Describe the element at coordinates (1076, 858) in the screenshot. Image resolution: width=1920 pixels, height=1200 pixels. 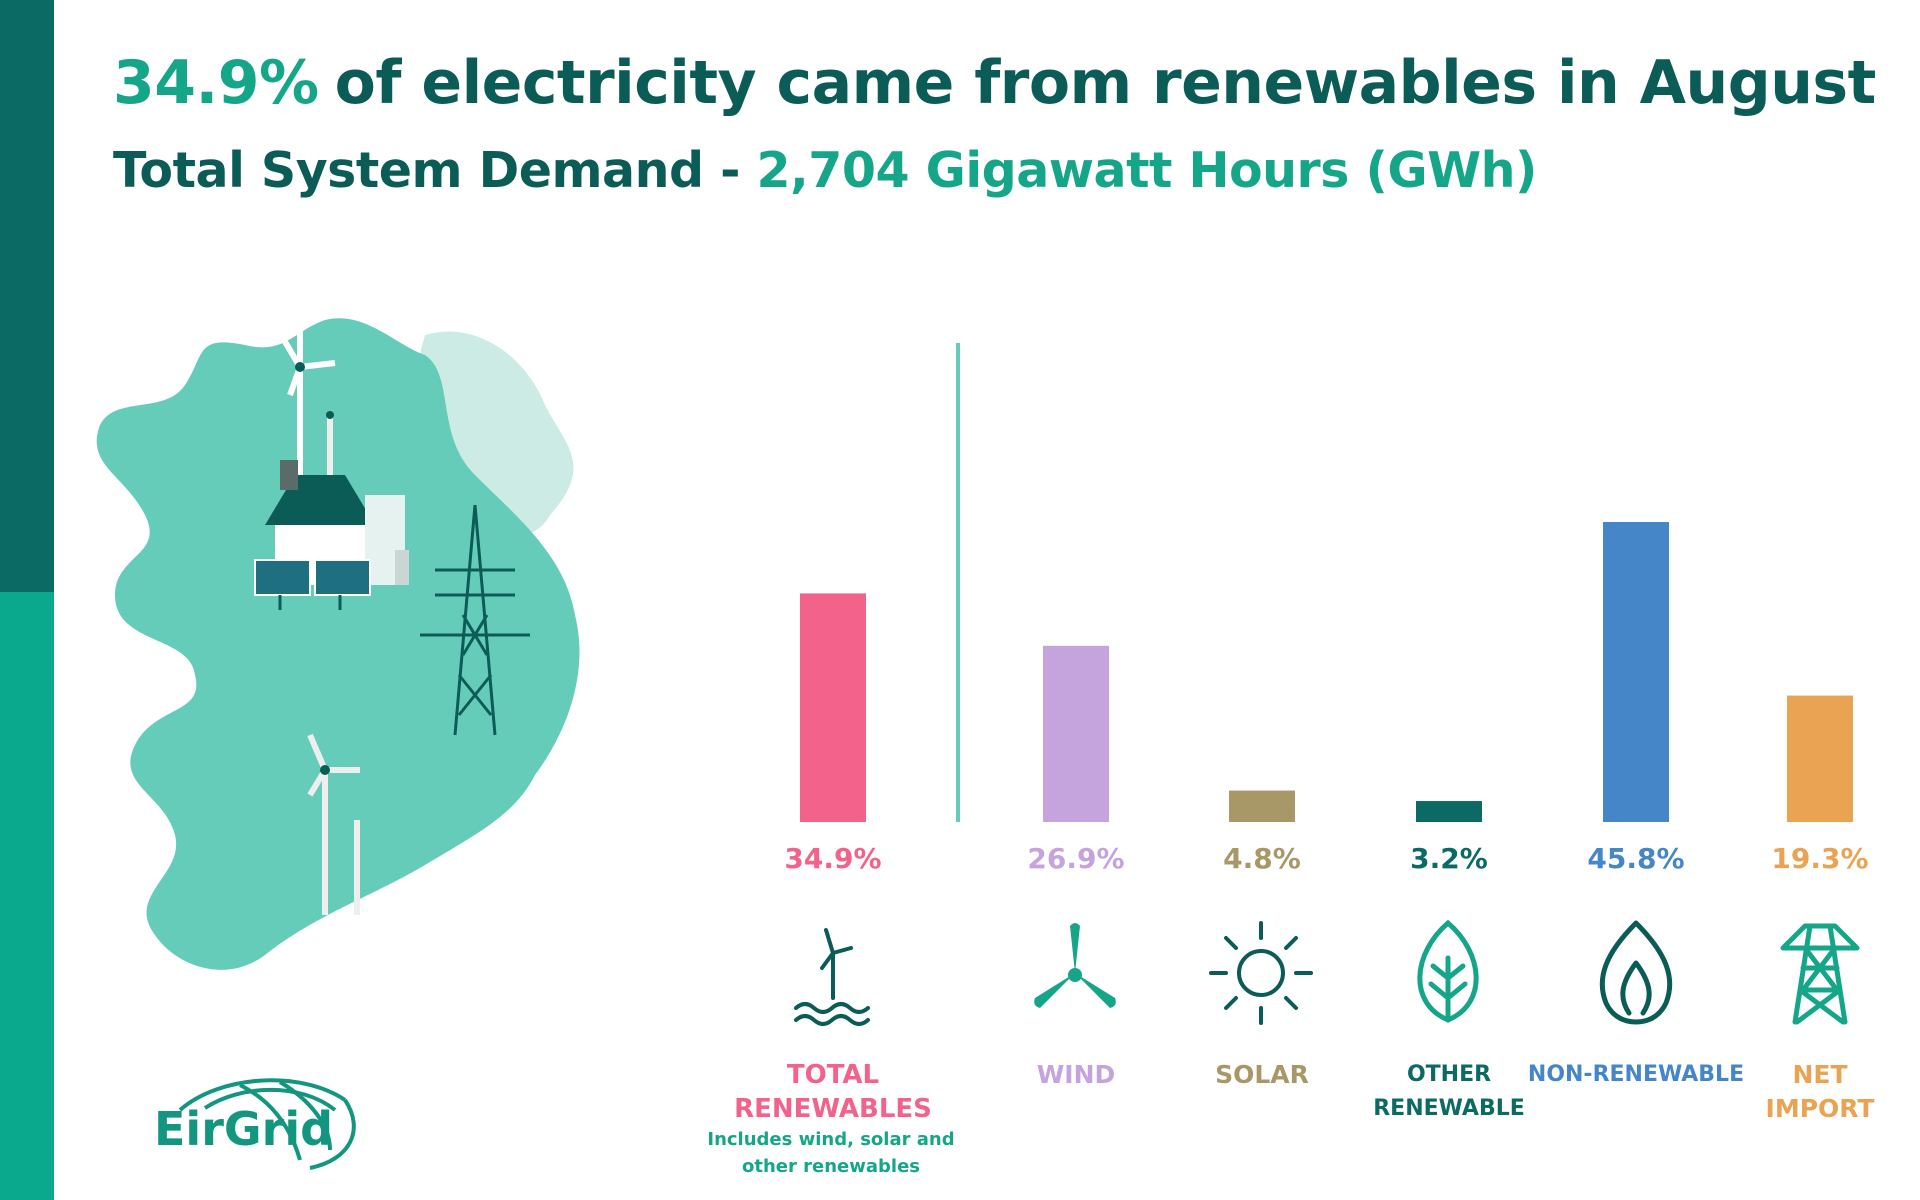
I see `value-label-wind: 26.9%` at that location.